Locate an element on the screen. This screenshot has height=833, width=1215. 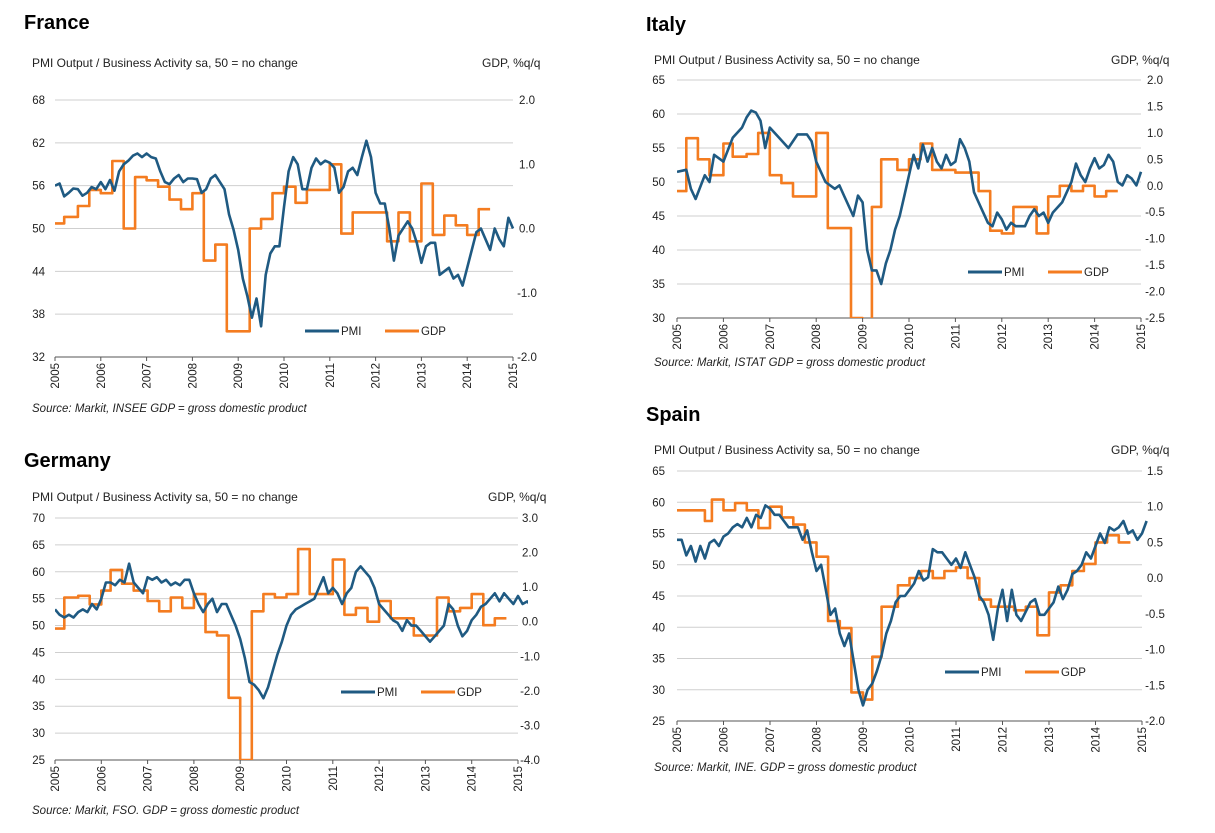
right-tick-label: -3.0 is located at coordinates (530, 726).